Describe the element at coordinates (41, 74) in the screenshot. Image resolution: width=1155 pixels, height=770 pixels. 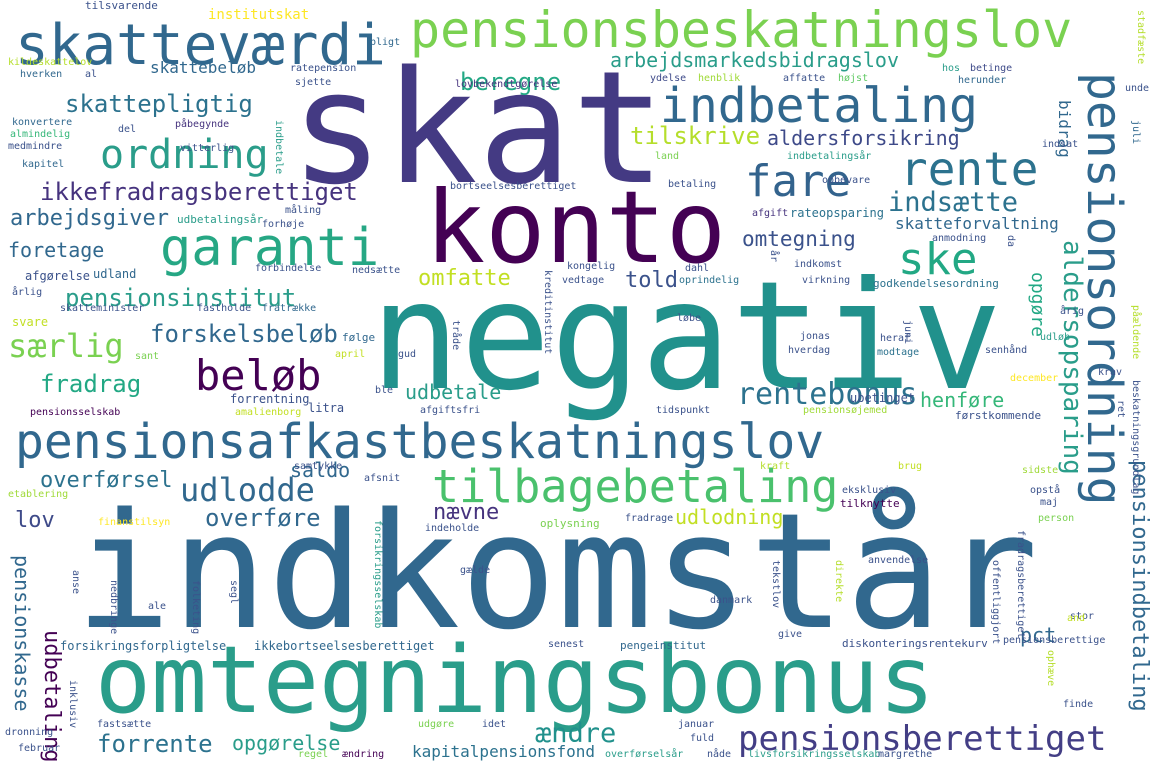
I see `word-hverken: hverken` at that location.